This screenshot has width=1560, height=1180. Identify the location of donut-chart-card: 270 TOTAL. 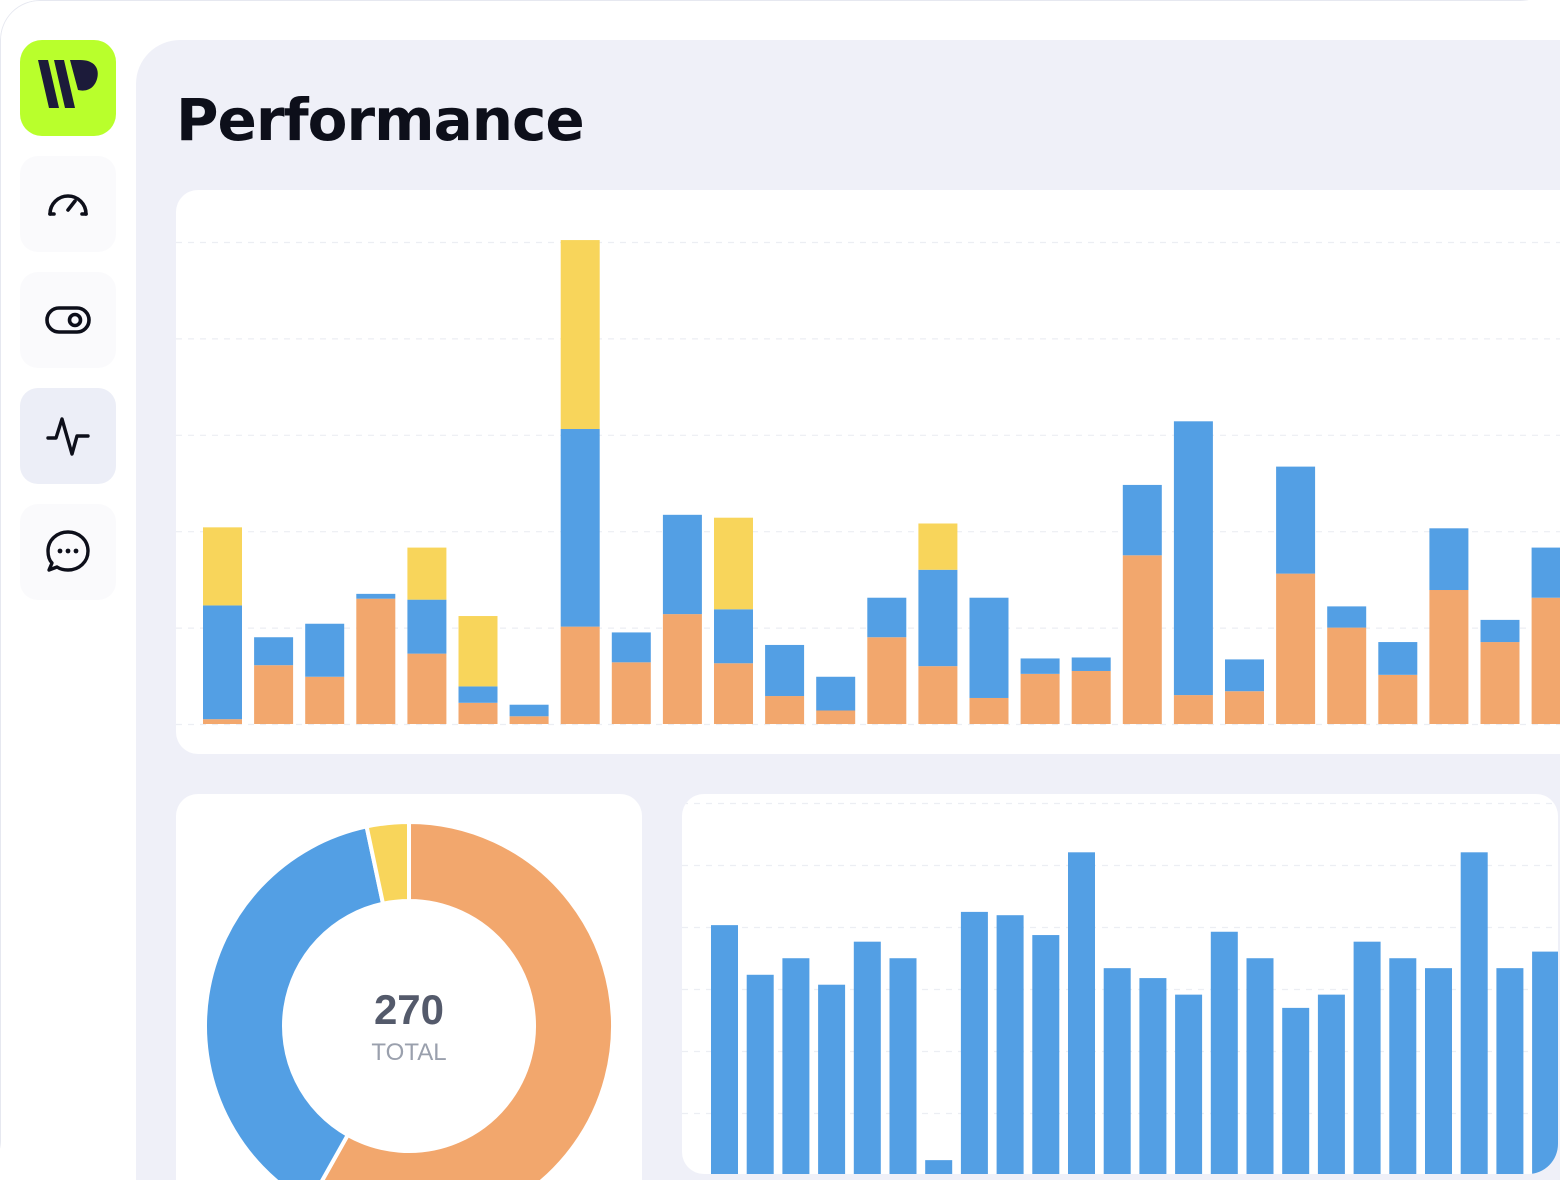
(409, 987).